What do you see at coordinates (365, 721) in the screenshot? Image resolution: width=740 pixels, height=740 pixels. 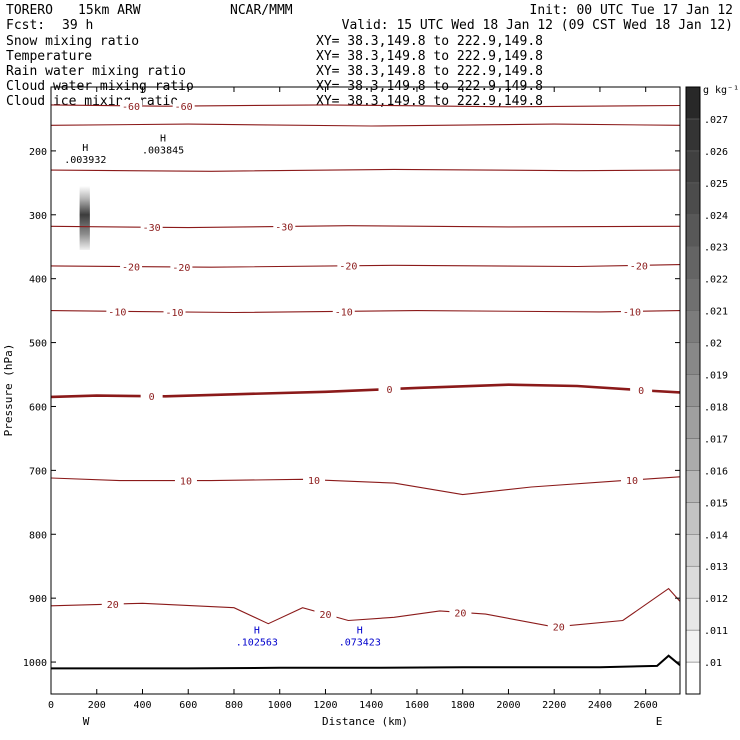 I see `x-axis-label: Distance (km)` at bounding box center [365, 721].